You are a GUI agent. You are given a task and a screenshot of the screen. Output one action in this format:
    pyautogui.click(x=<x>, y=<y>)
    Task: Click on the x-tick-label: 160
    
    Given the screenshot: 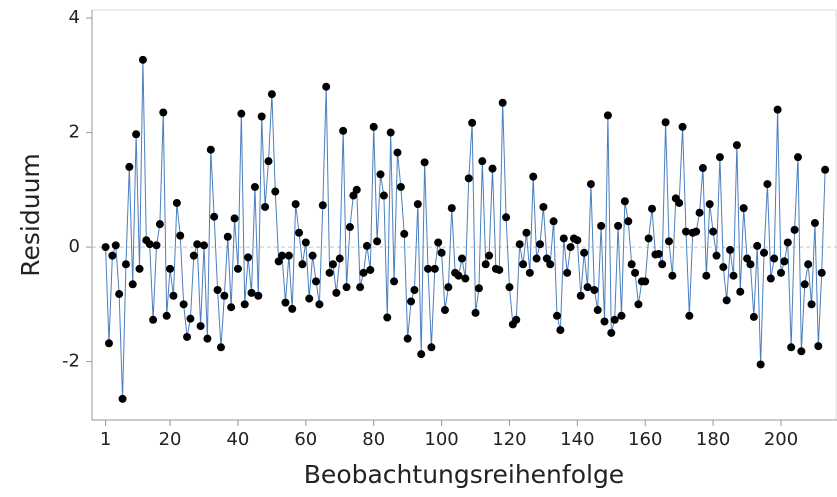 What is the action you would take?
    pyautogui.click(x=645, y=439)
    